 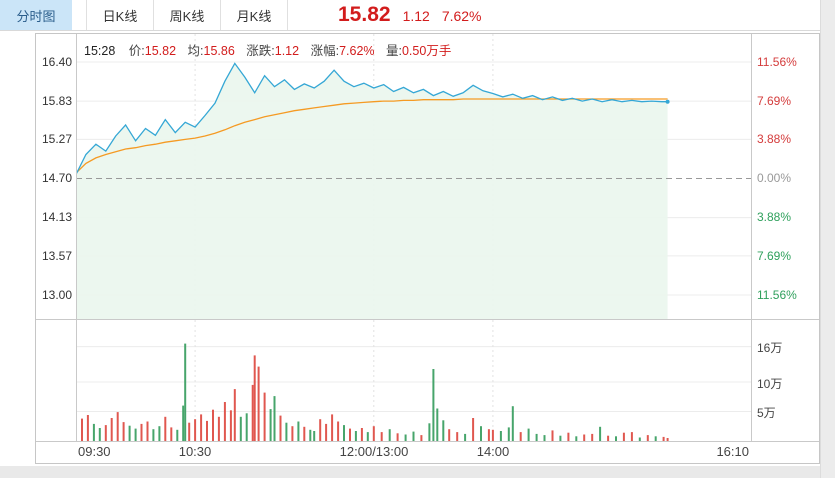 I want to click on tab-intraday: 分时图, so click(x=36, y=15).